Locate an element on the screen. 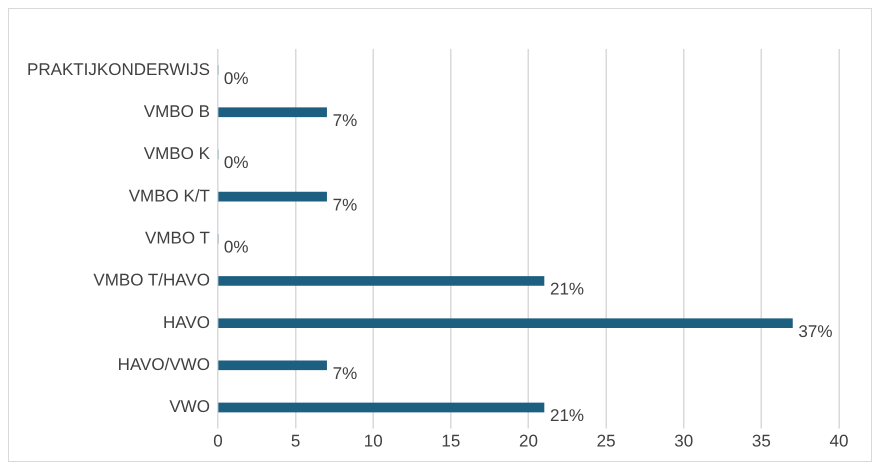 Image resolution: width=872 pixels, height=465 pixels. y-tick-label: VMBO T is located at coordinates (177, 238).